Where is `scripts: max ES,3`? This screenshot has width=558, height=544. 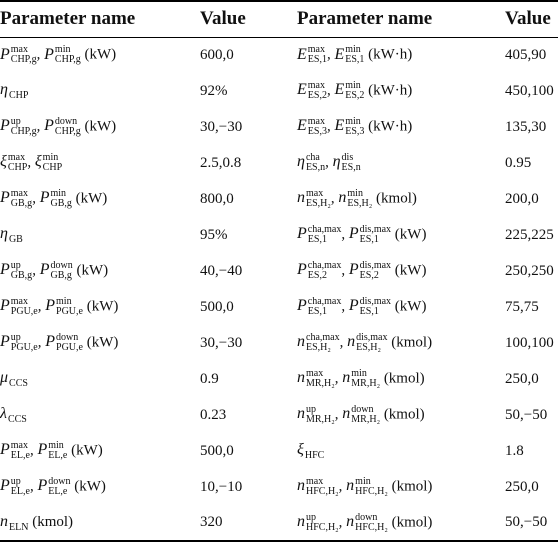
scripts: max ES,3 is located at coordinates (317, 127).